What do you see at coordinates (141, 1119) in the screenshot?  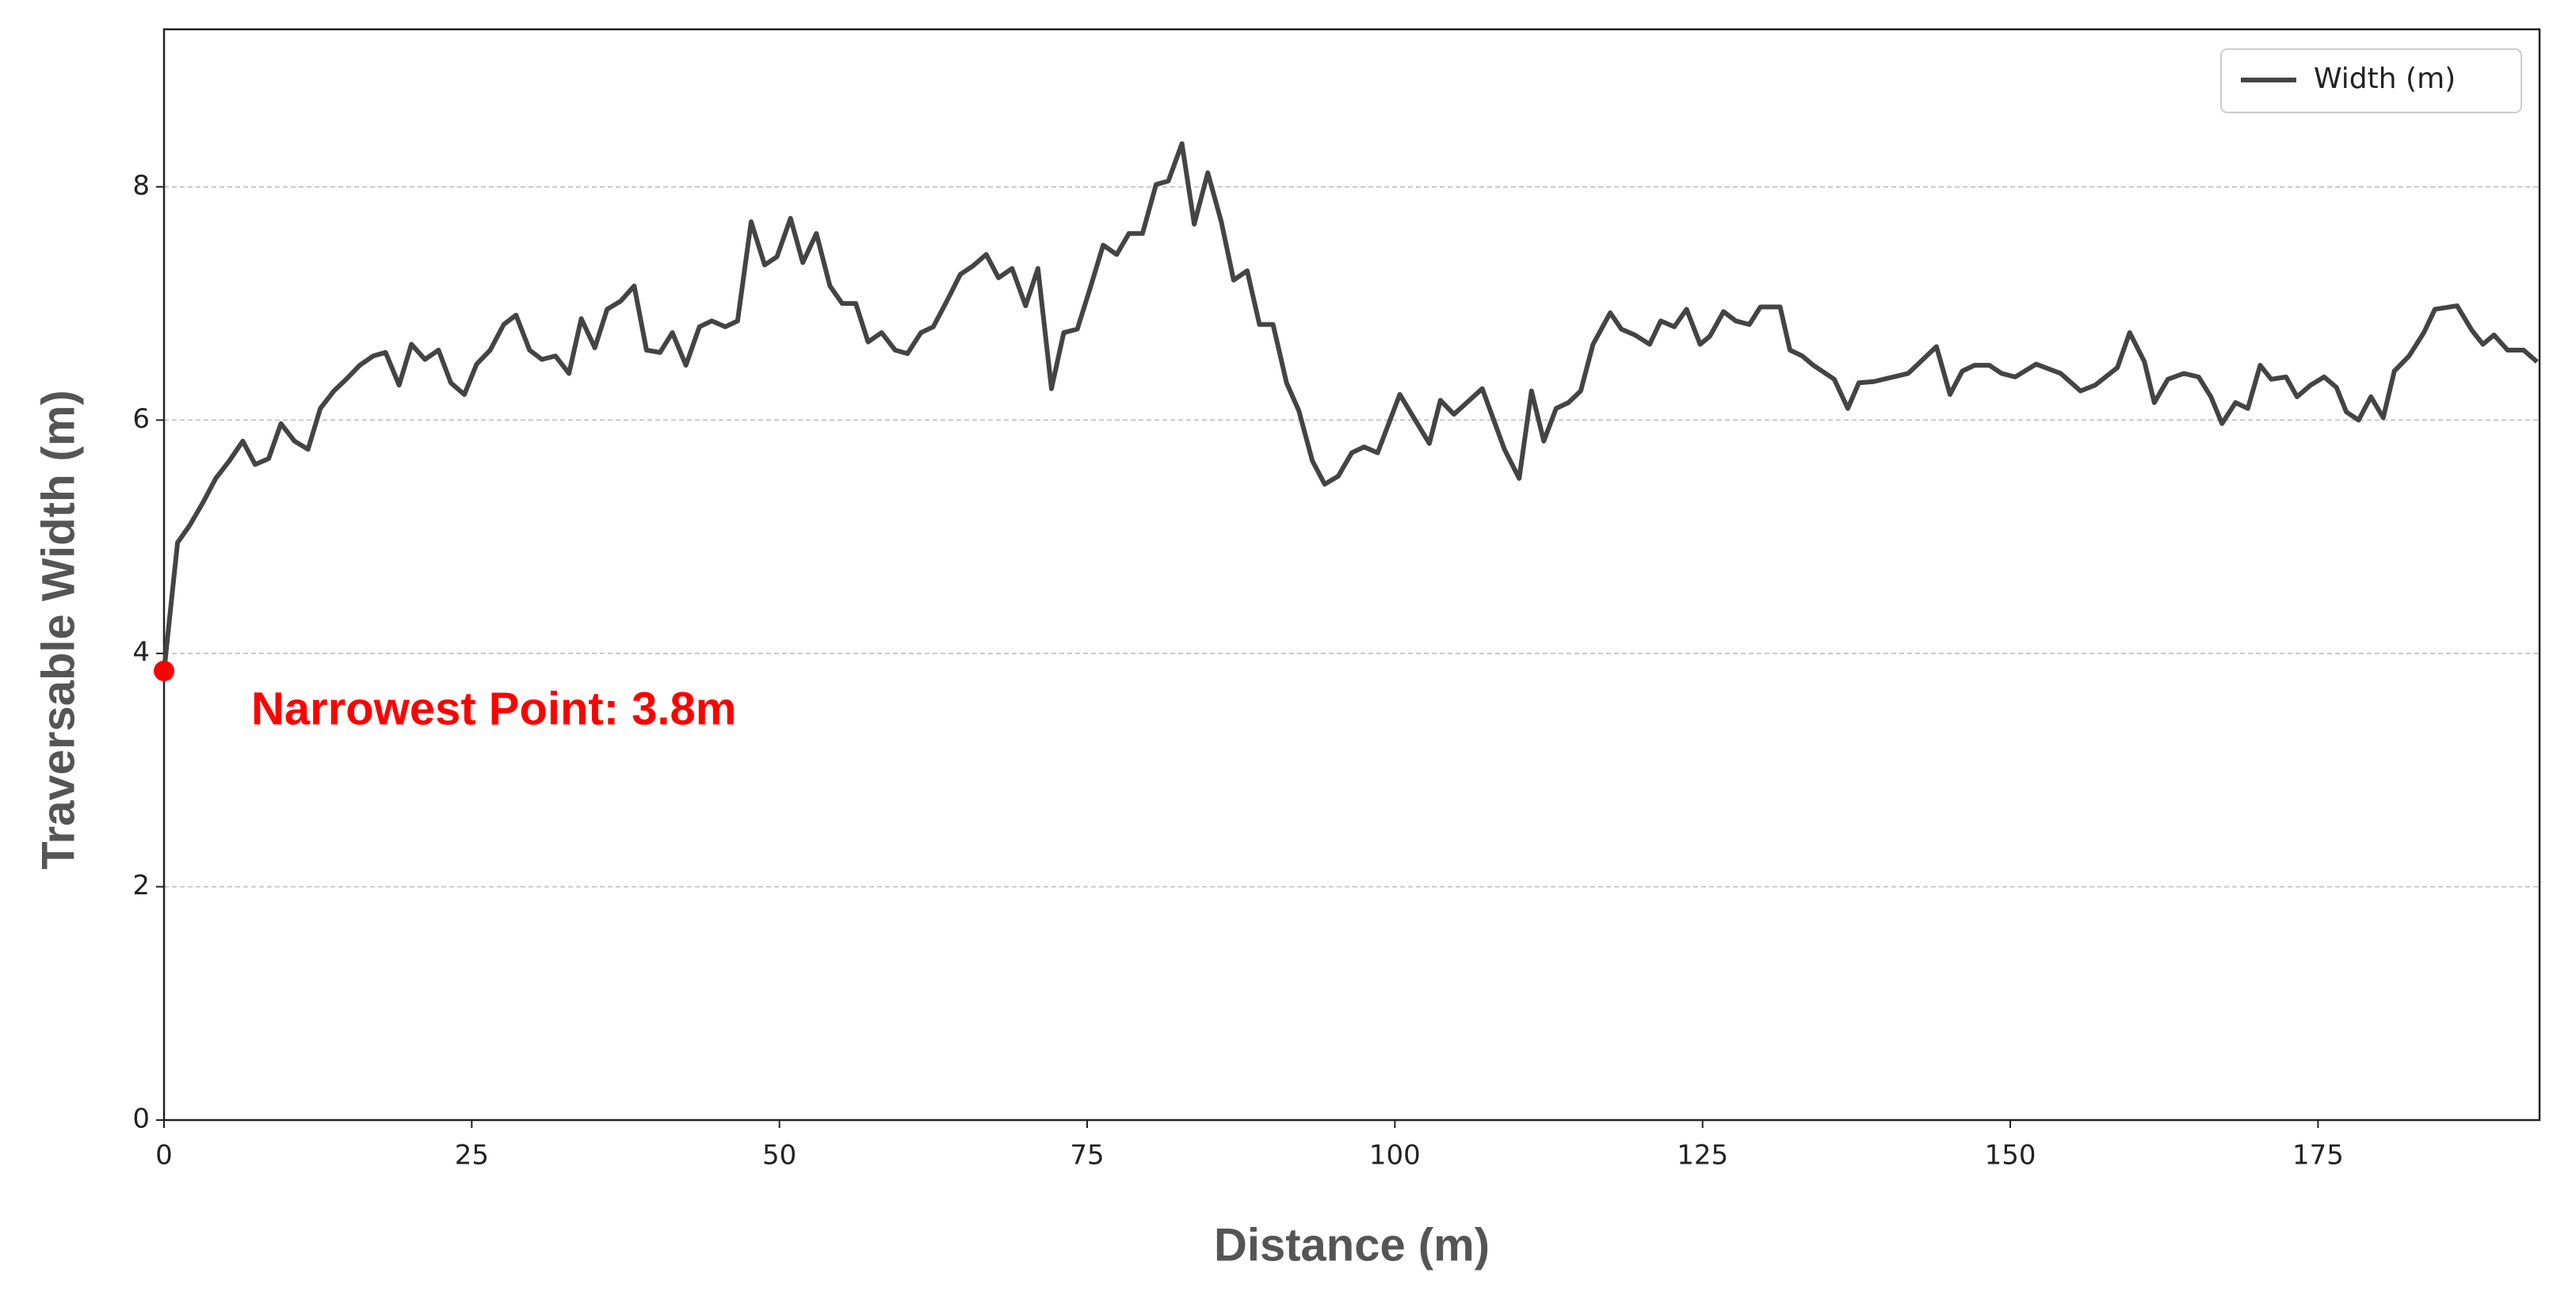 I see `y-tick-label: 0` at bounding box center [141, 1119].